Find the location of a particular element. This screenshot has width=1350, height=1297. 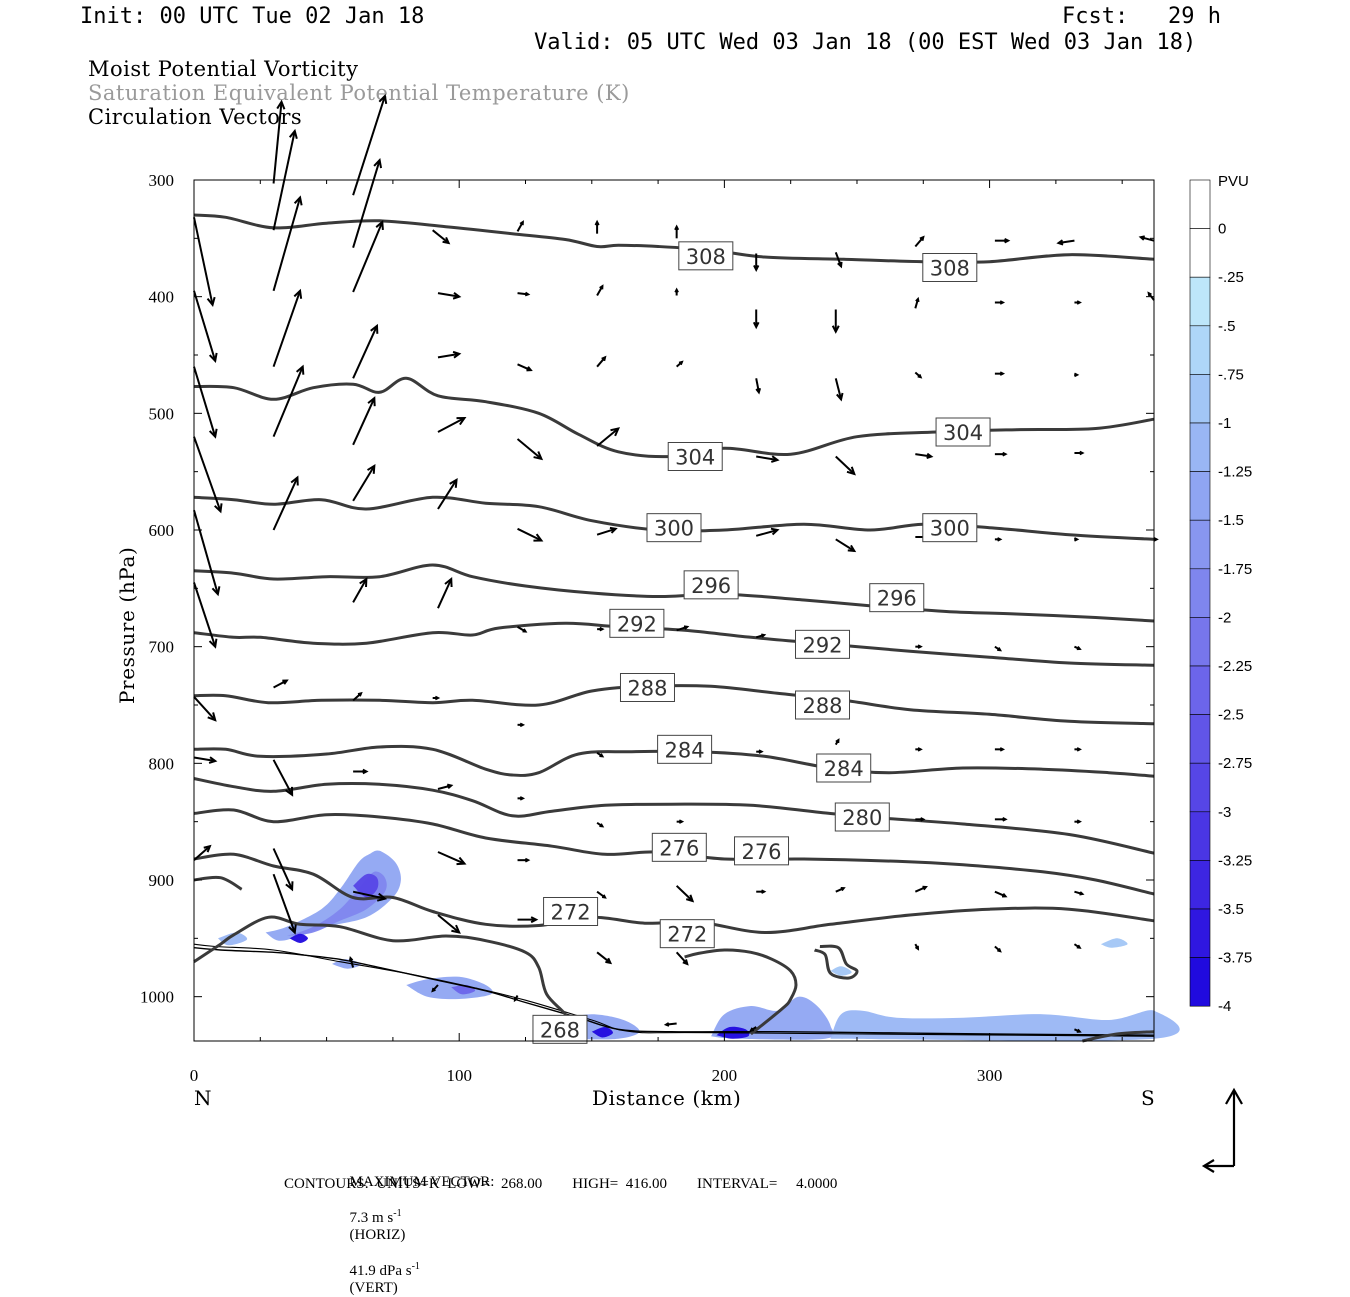

x-tick-label: 200 is located at coordinates (725, 1075).